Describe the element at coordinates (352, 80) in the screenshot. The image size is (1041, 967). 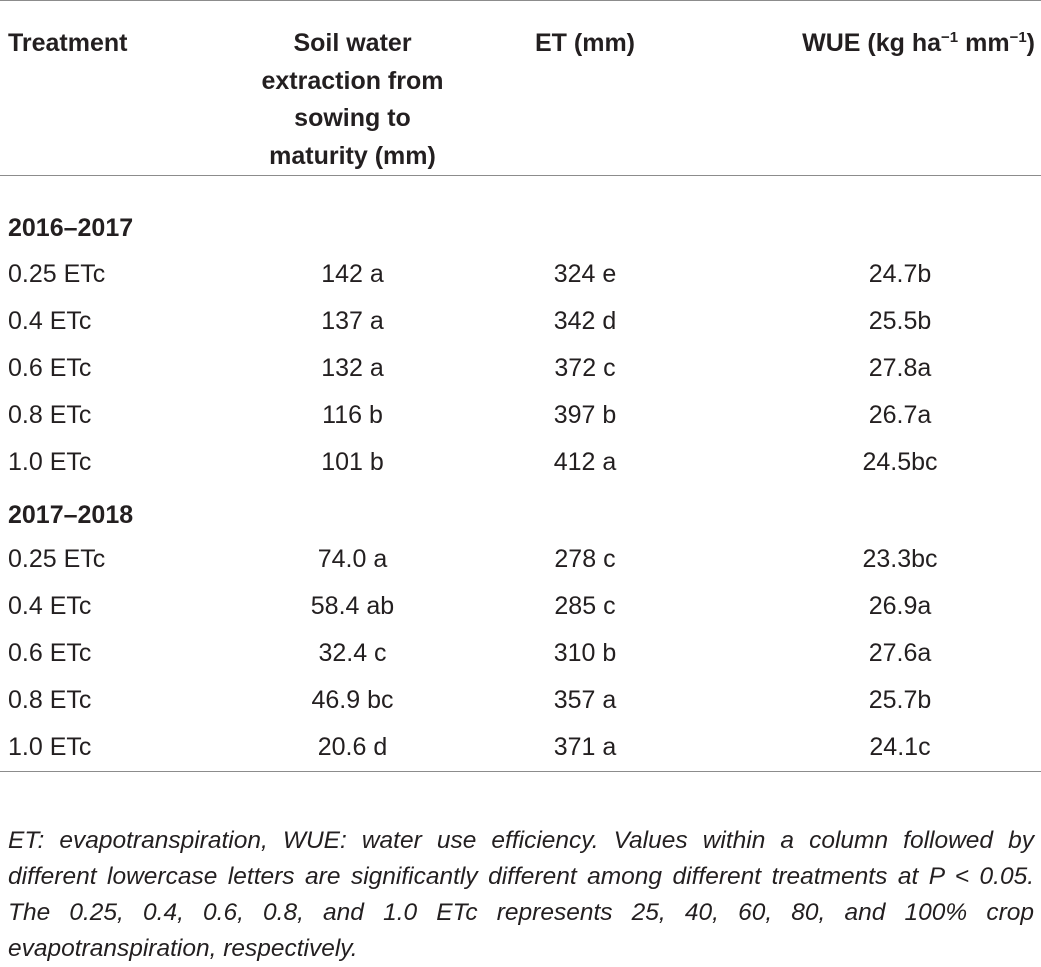
I see `header-soil-line2: extraction from` at that location.